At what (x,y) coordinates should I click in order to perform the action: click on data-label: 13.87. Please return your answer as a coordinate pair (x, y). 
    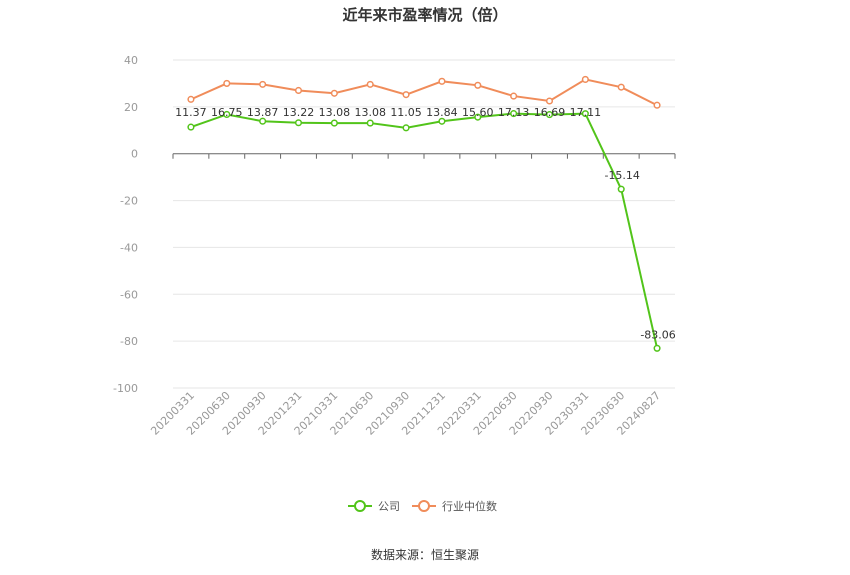
    Looking at the image, I should click on (263, 112).